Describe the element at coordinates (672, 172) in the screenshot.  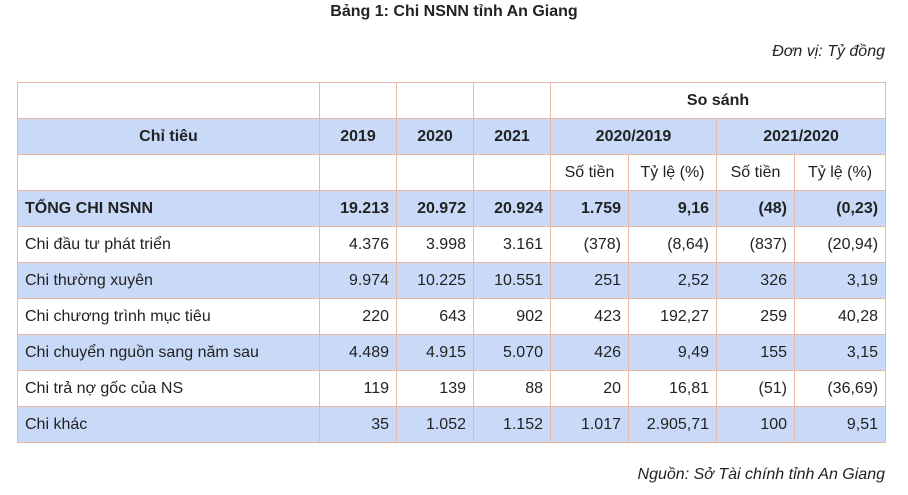
I see `header-ratio-1: Tỷ lệ (%)` at that location.